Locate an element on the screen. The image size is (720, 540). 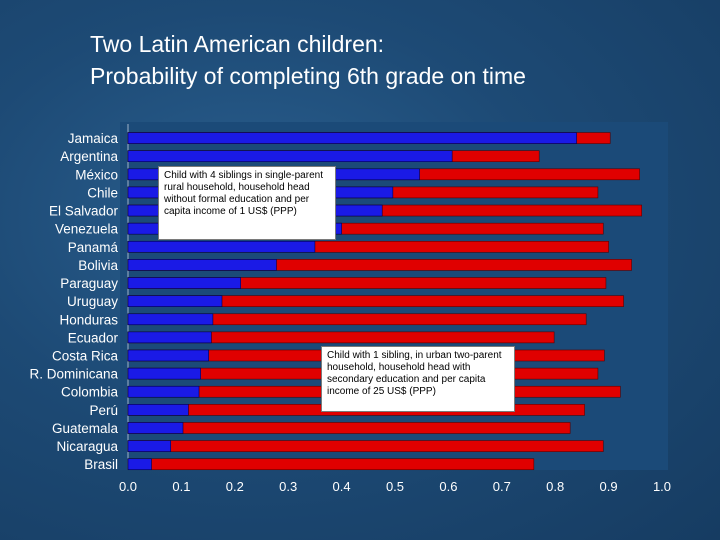
category-label-r-dominicana: R. Dominicana is located at coordinates (73, 374).